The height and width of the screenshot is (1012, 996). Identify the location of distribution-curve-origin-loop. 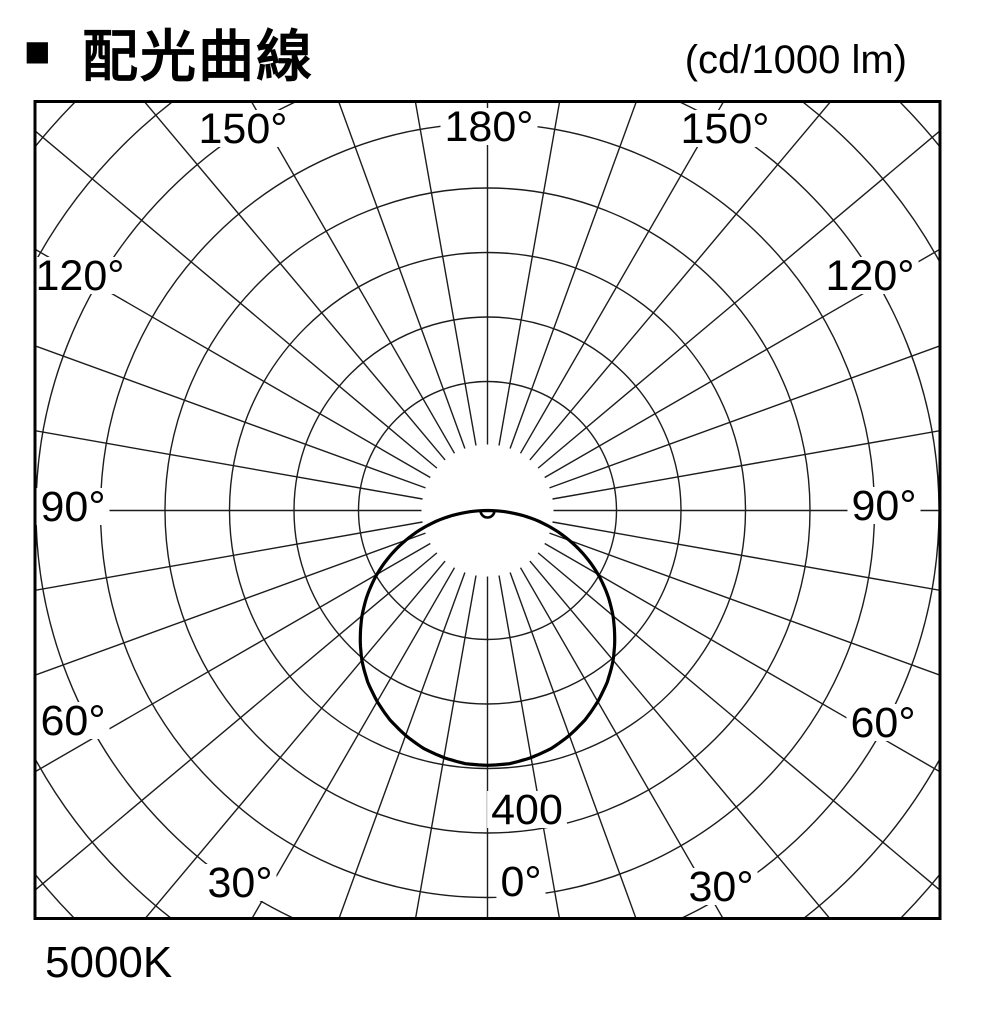
(487, 514).